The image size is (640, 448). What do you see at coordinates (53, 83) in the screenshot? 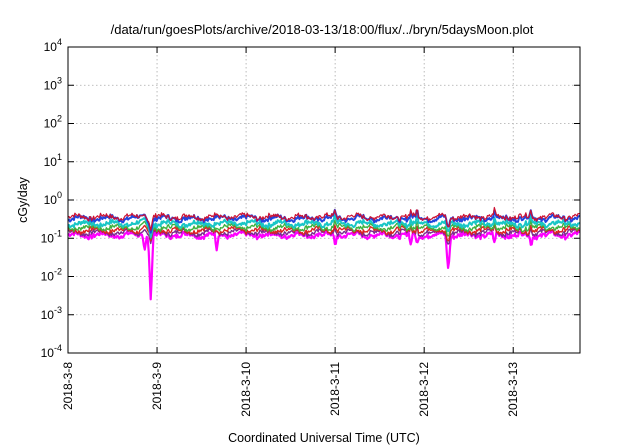
I see `y-tick-label: 10³` at bounding box center [53, 83].